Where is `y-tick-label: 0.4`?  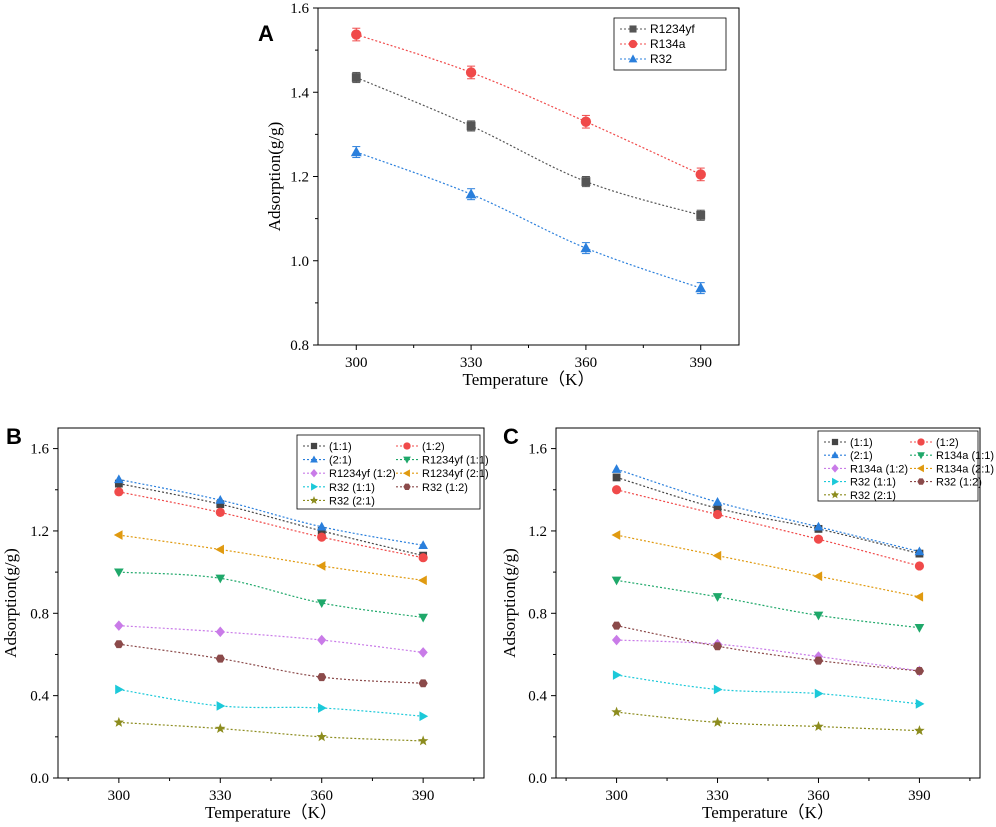
y-tick-label: 0.4 is located at coordinates (537, 697).